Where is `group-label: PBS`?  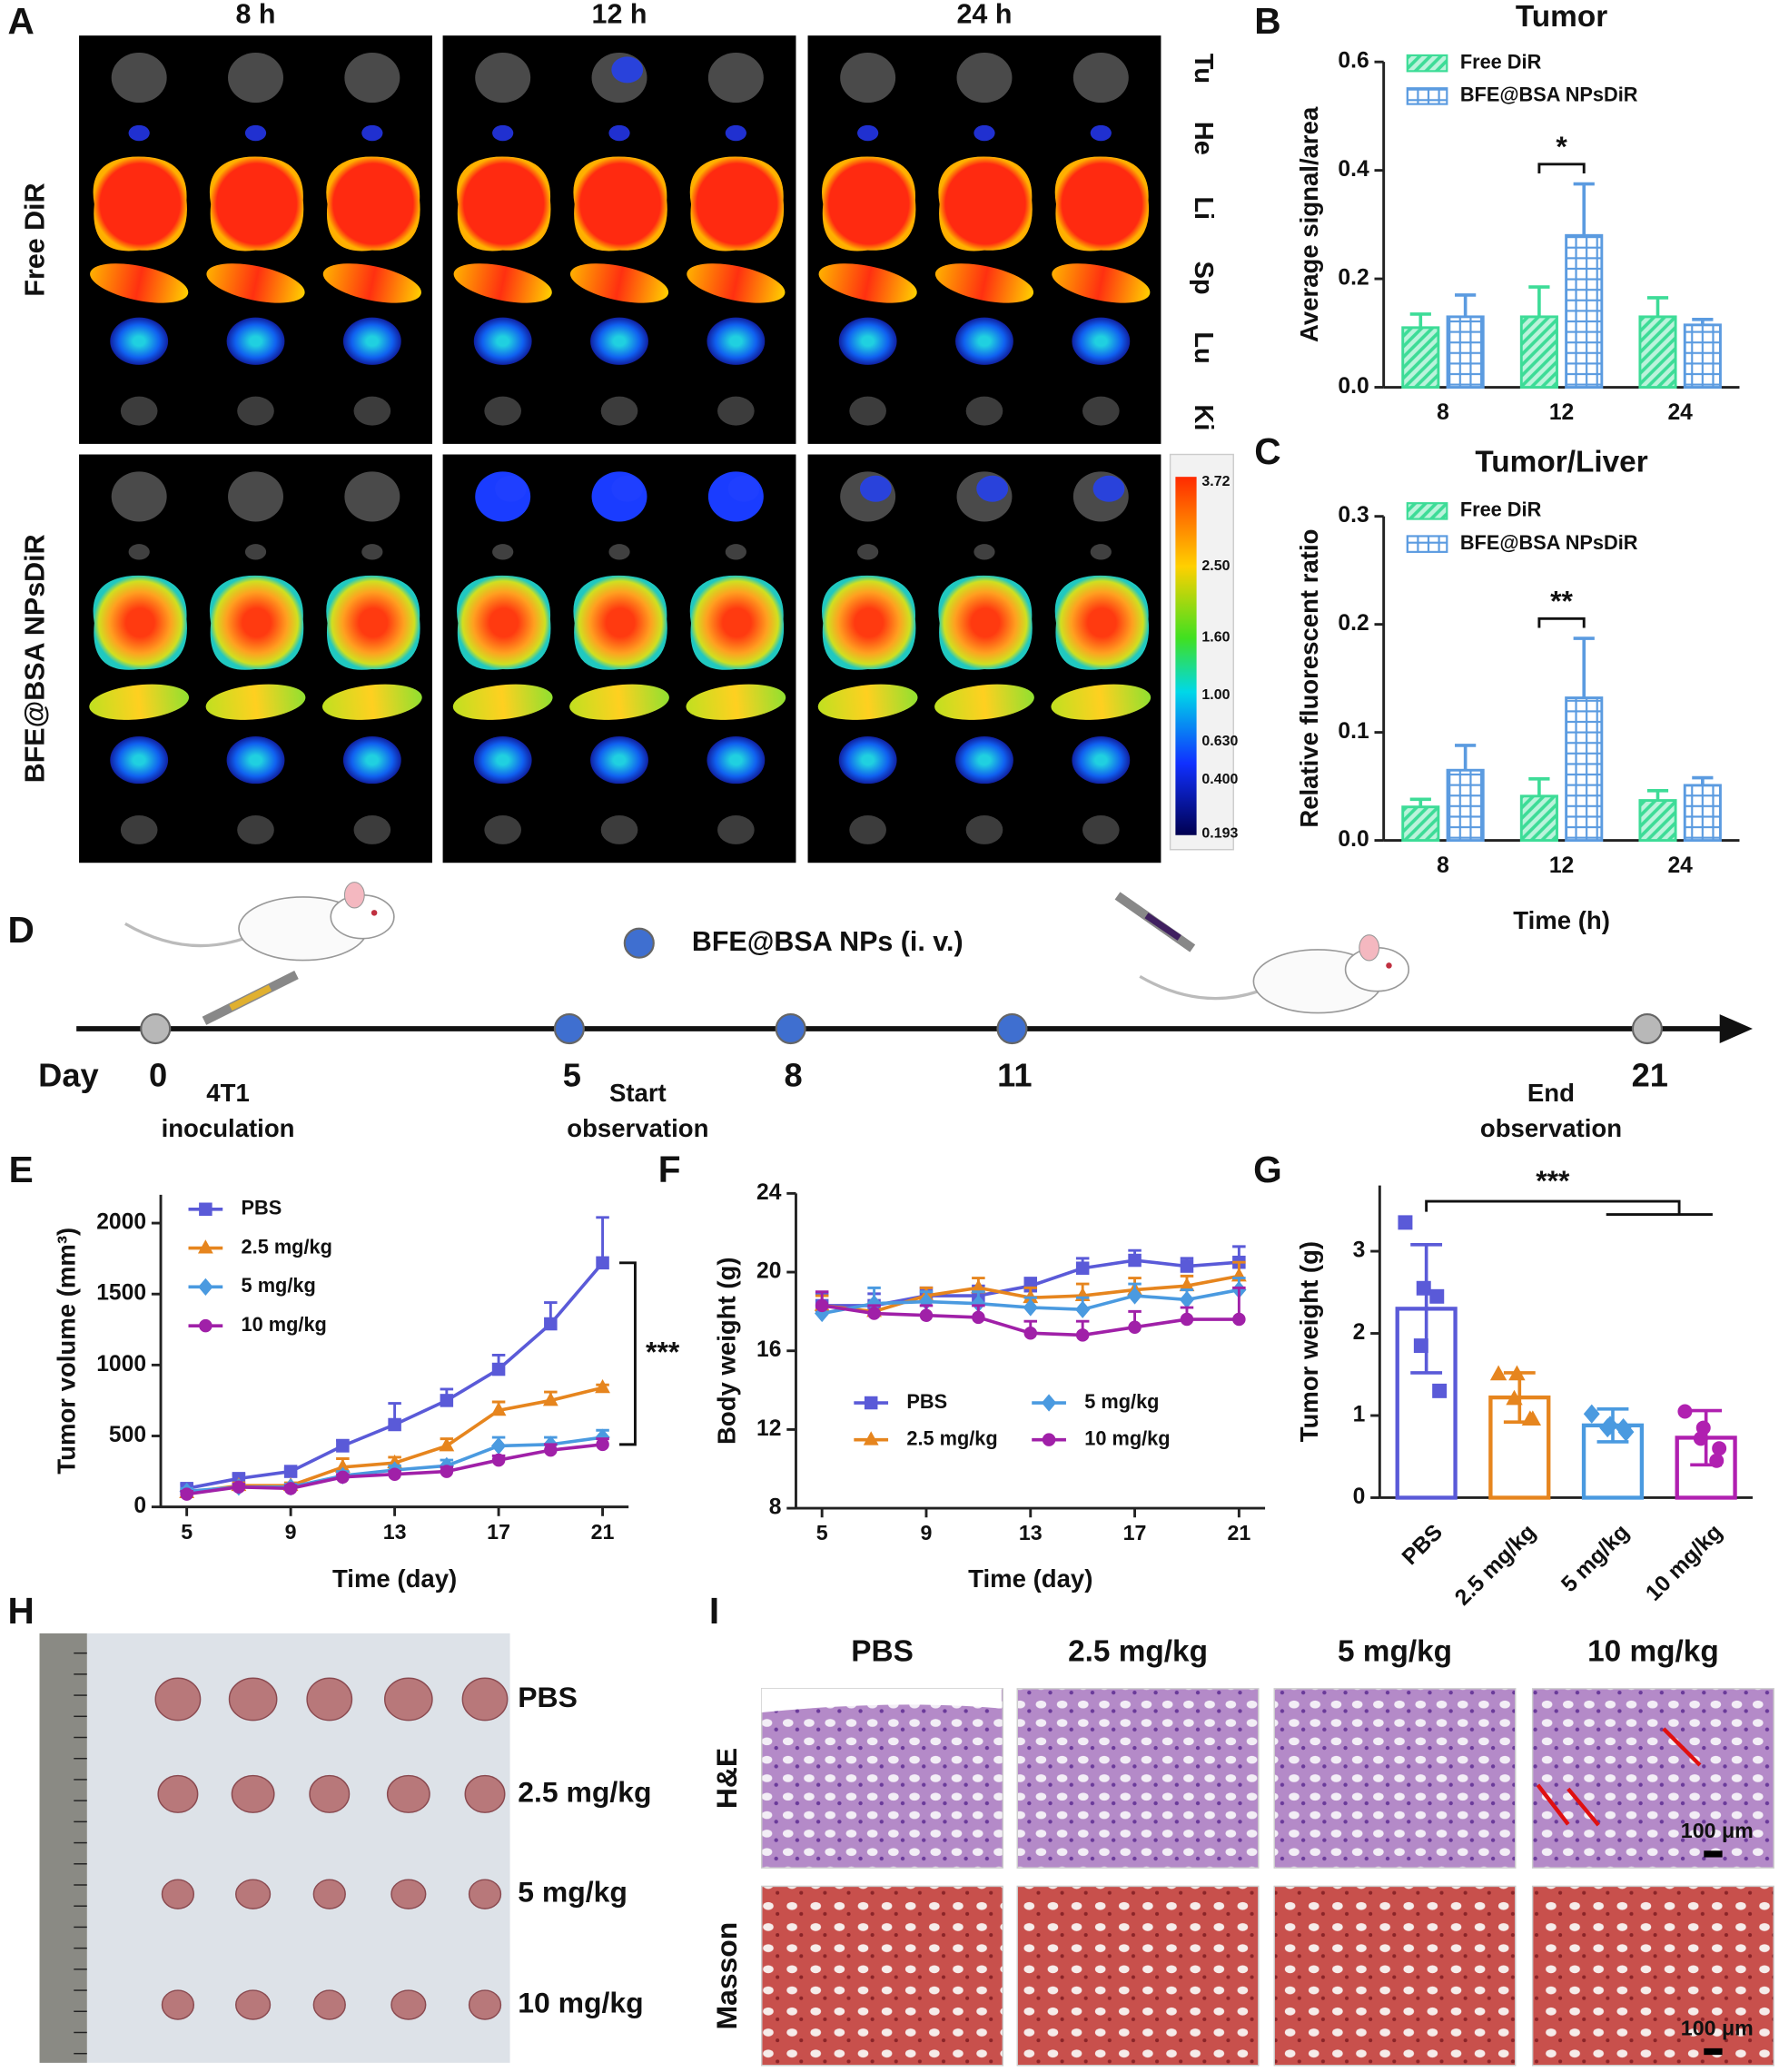 group-label: PBS is located at coordinates (548, 1697).